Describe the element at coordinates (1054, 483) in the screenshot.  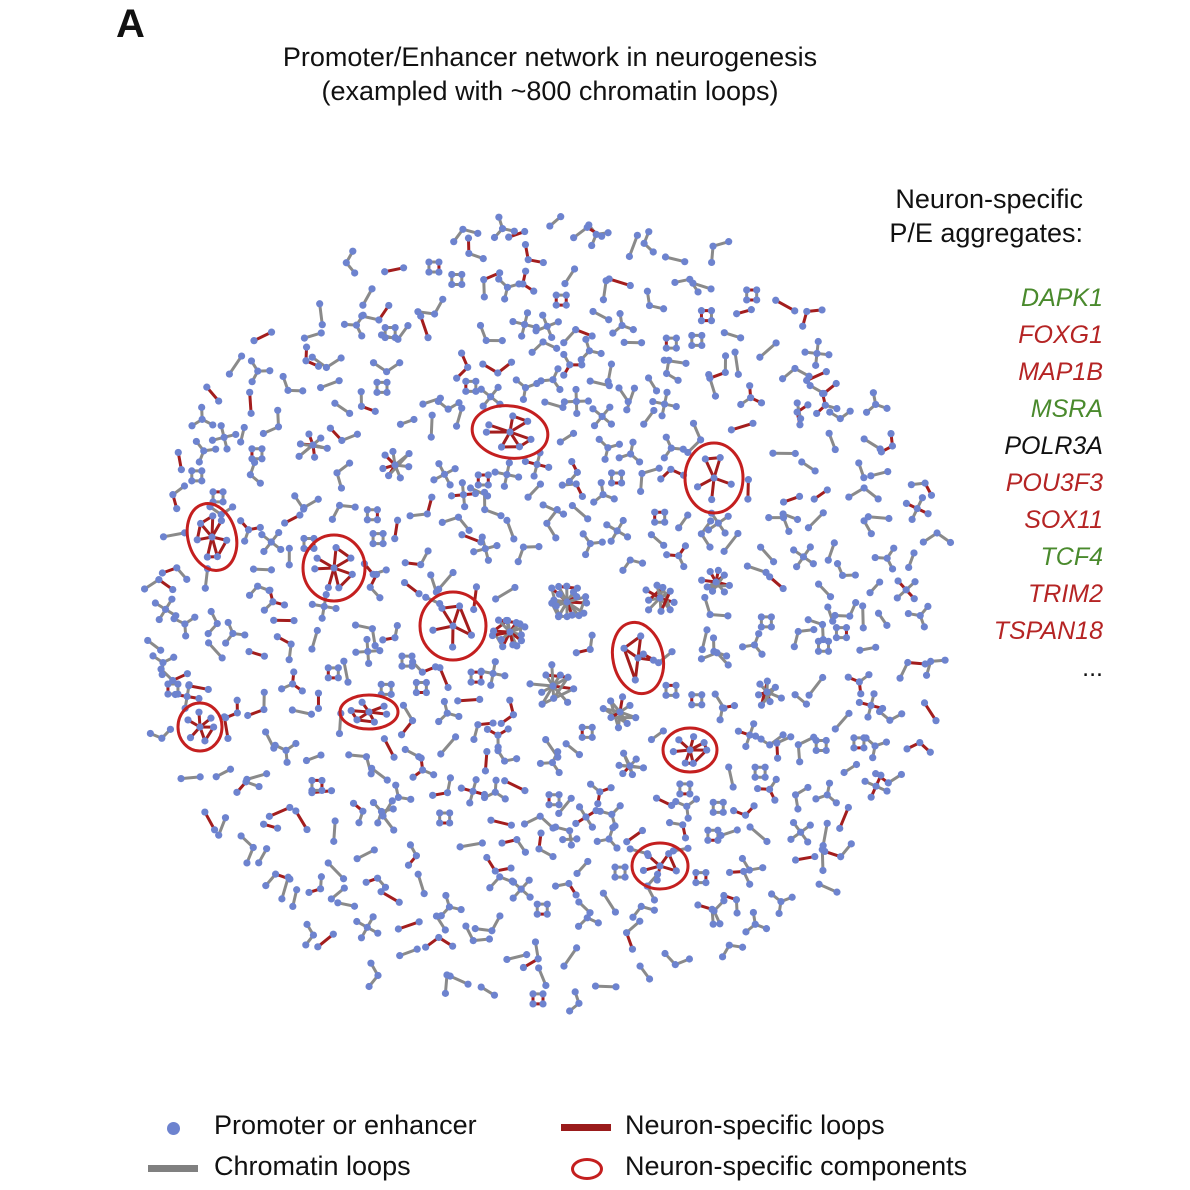
I see `gene-label-pou3f3: POU3F3` at that location.